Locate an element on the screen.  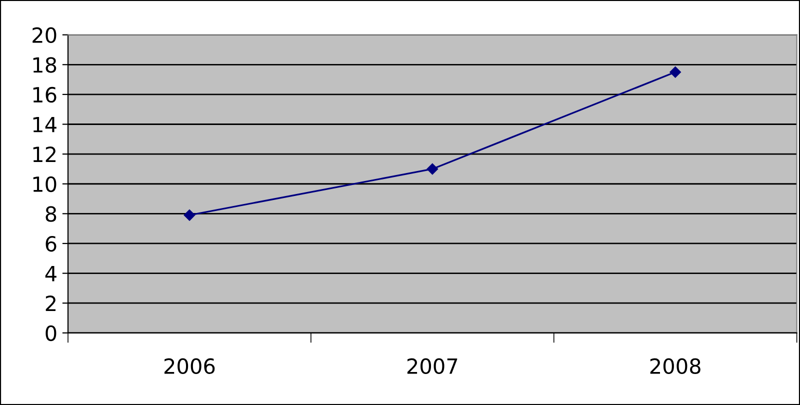
x-tick-label: 2007 is located at coordinates (432, 366).